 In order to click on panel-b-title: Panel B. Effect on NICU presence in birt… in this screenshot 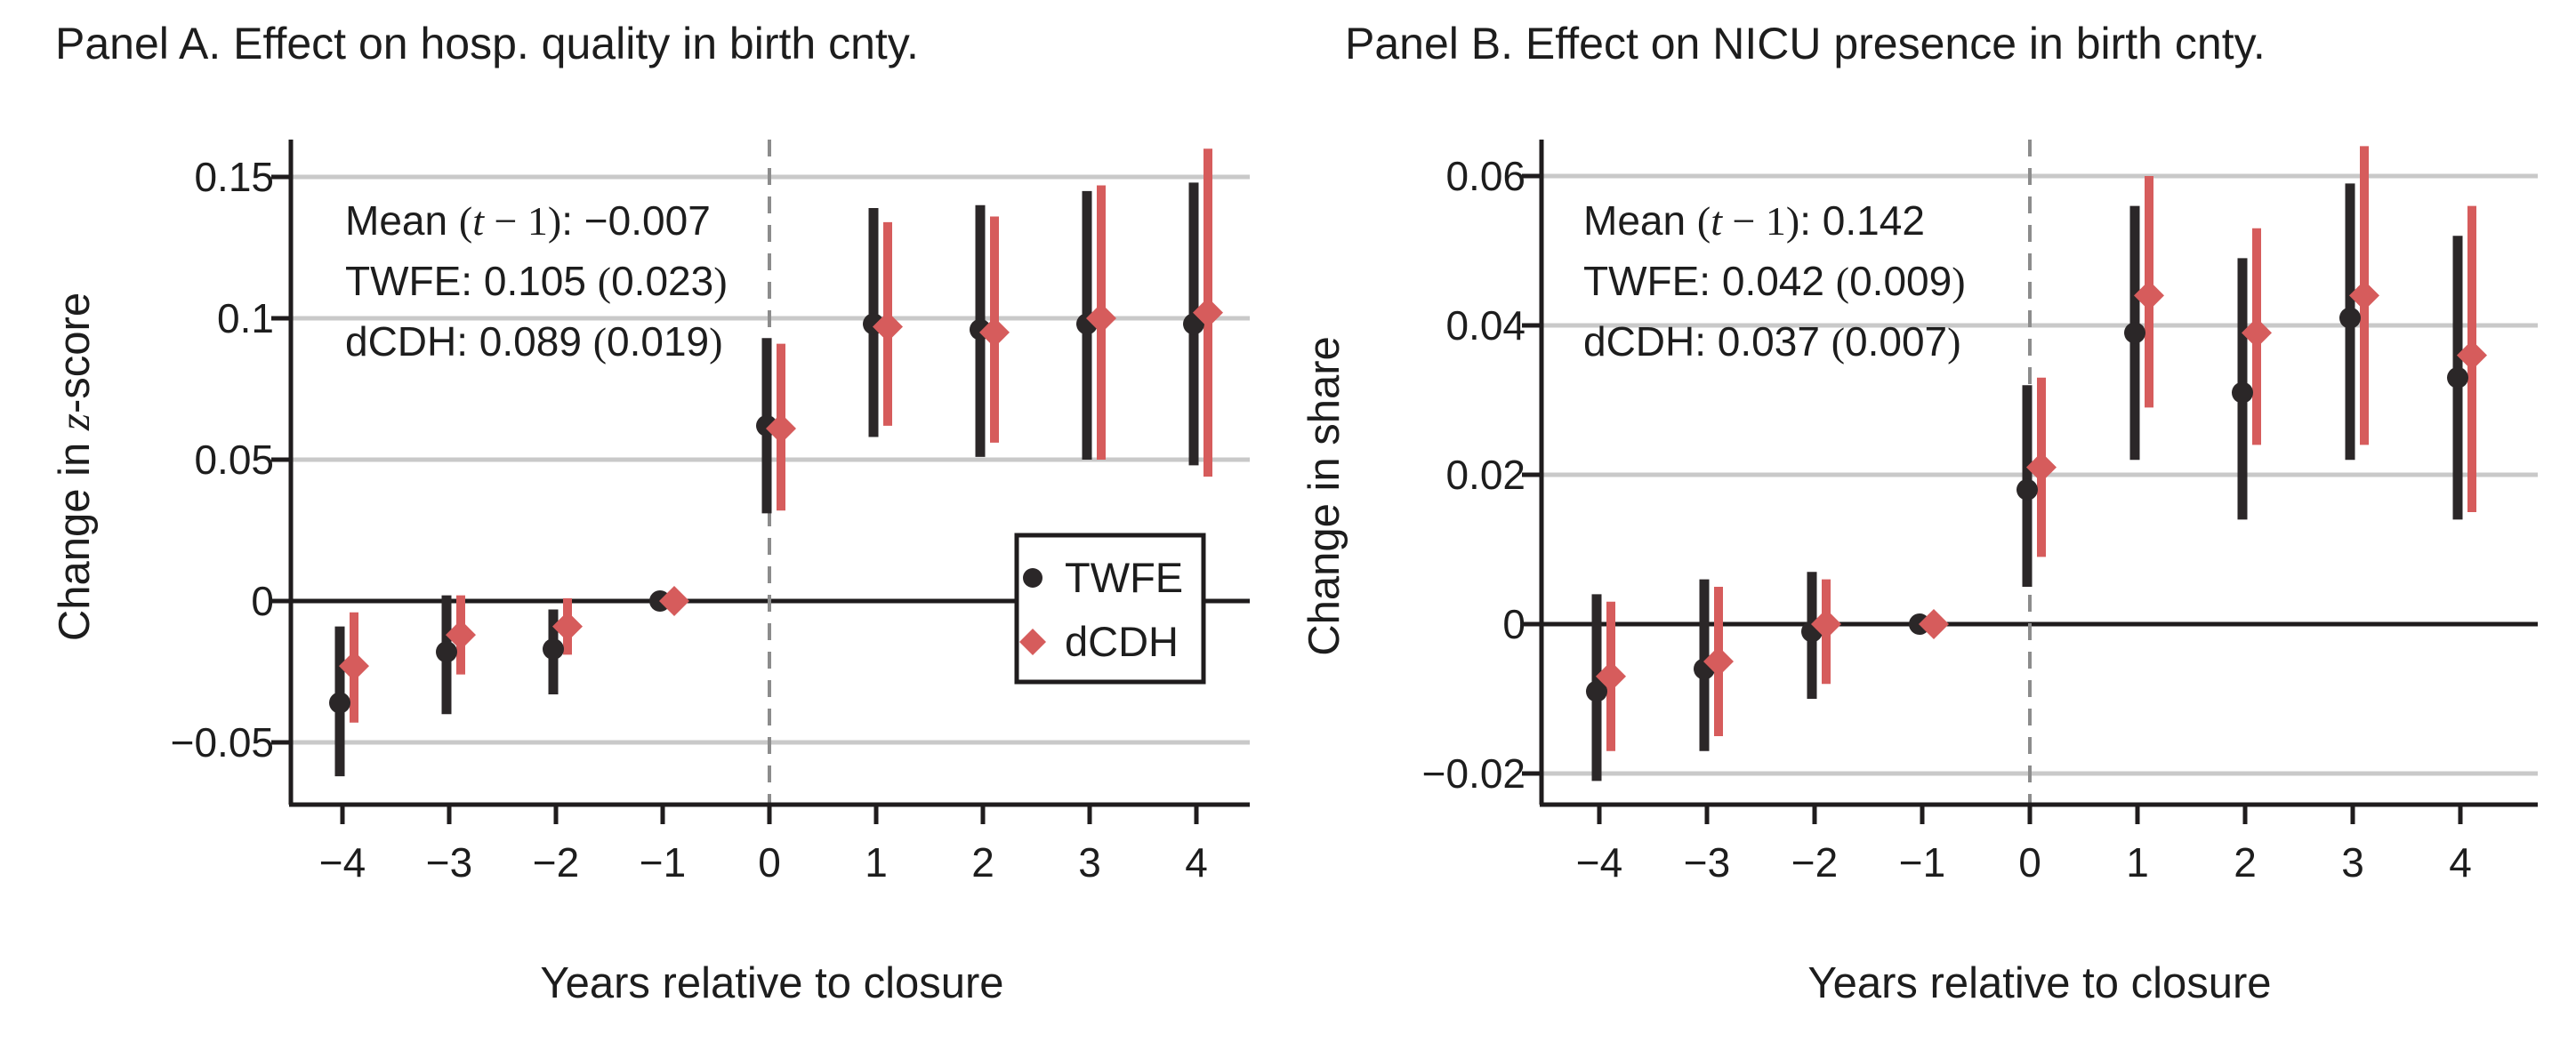, I will do `click(1805, 43)`.